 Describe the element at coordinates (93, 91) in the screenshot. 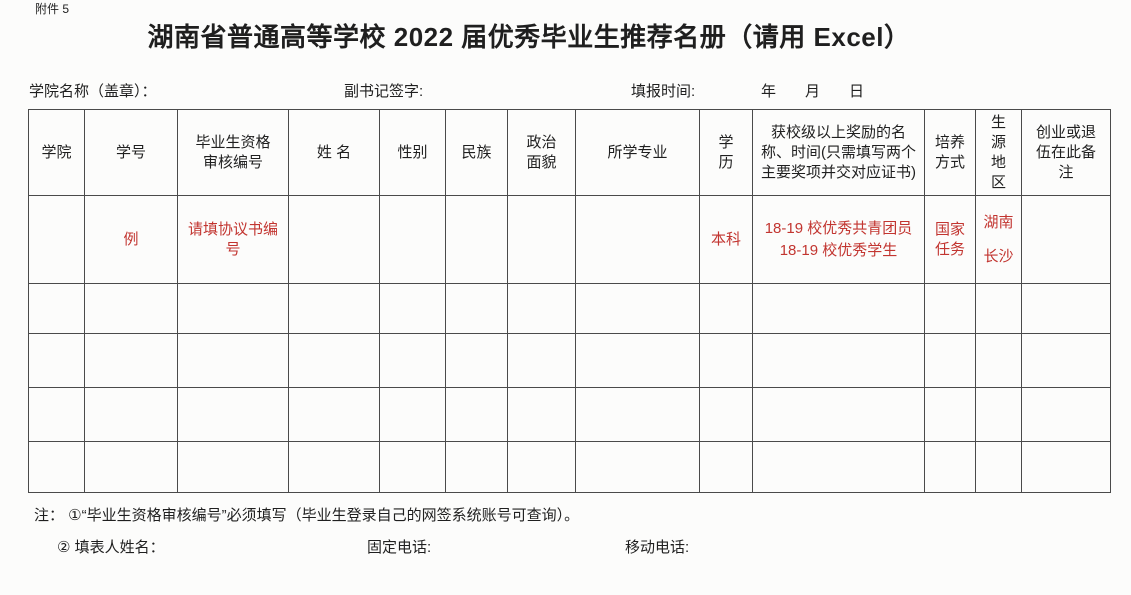

I see `college-name-label: 学院名称（盖章）：` at that location.